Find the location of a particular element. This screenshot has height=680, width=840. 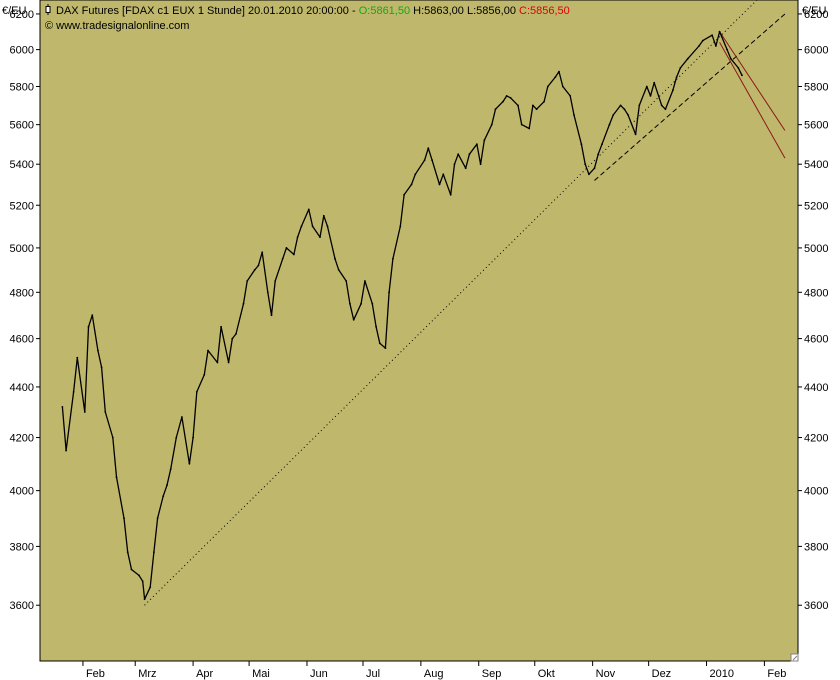

y-tick-label-left: 6000 is located at coordinates (22, 51).